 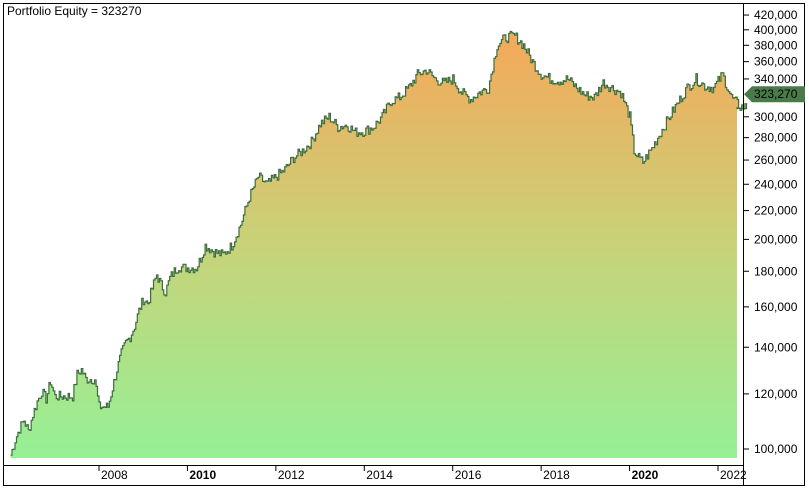 I want to click on x-tick-label: 2020, so click(x=645, y=475).